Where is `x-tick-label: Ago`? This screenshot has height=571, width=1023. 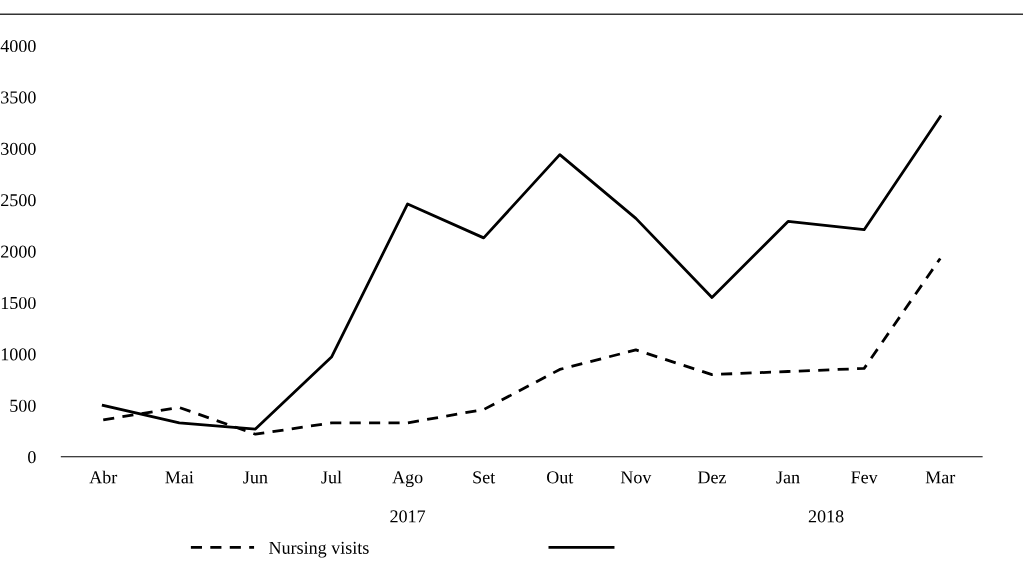
x-tick-label: Ago is located at coordinates (407, 479).